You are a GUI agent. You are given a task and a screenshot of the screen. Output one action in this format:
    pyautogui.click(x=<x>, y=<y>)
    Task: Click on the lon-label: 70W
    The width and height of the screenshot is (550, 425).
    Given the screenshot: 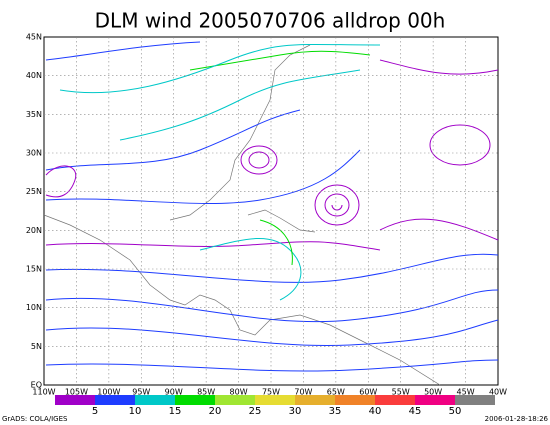 What is the action you would take?
    pyautogui.click(x=303, y=392)
    